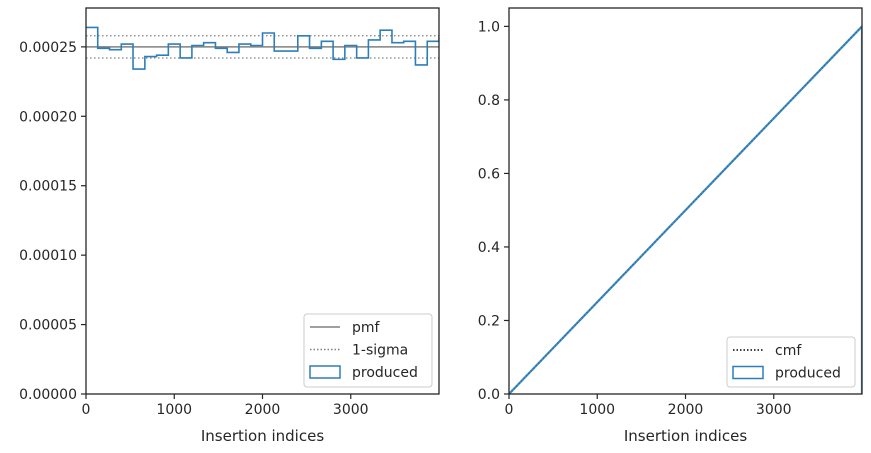 This screenshot has width=871, height=453. Describe the element at coordinates (489, 248) in the screenshot. I see `y-tick-label: 0.4` at that location.